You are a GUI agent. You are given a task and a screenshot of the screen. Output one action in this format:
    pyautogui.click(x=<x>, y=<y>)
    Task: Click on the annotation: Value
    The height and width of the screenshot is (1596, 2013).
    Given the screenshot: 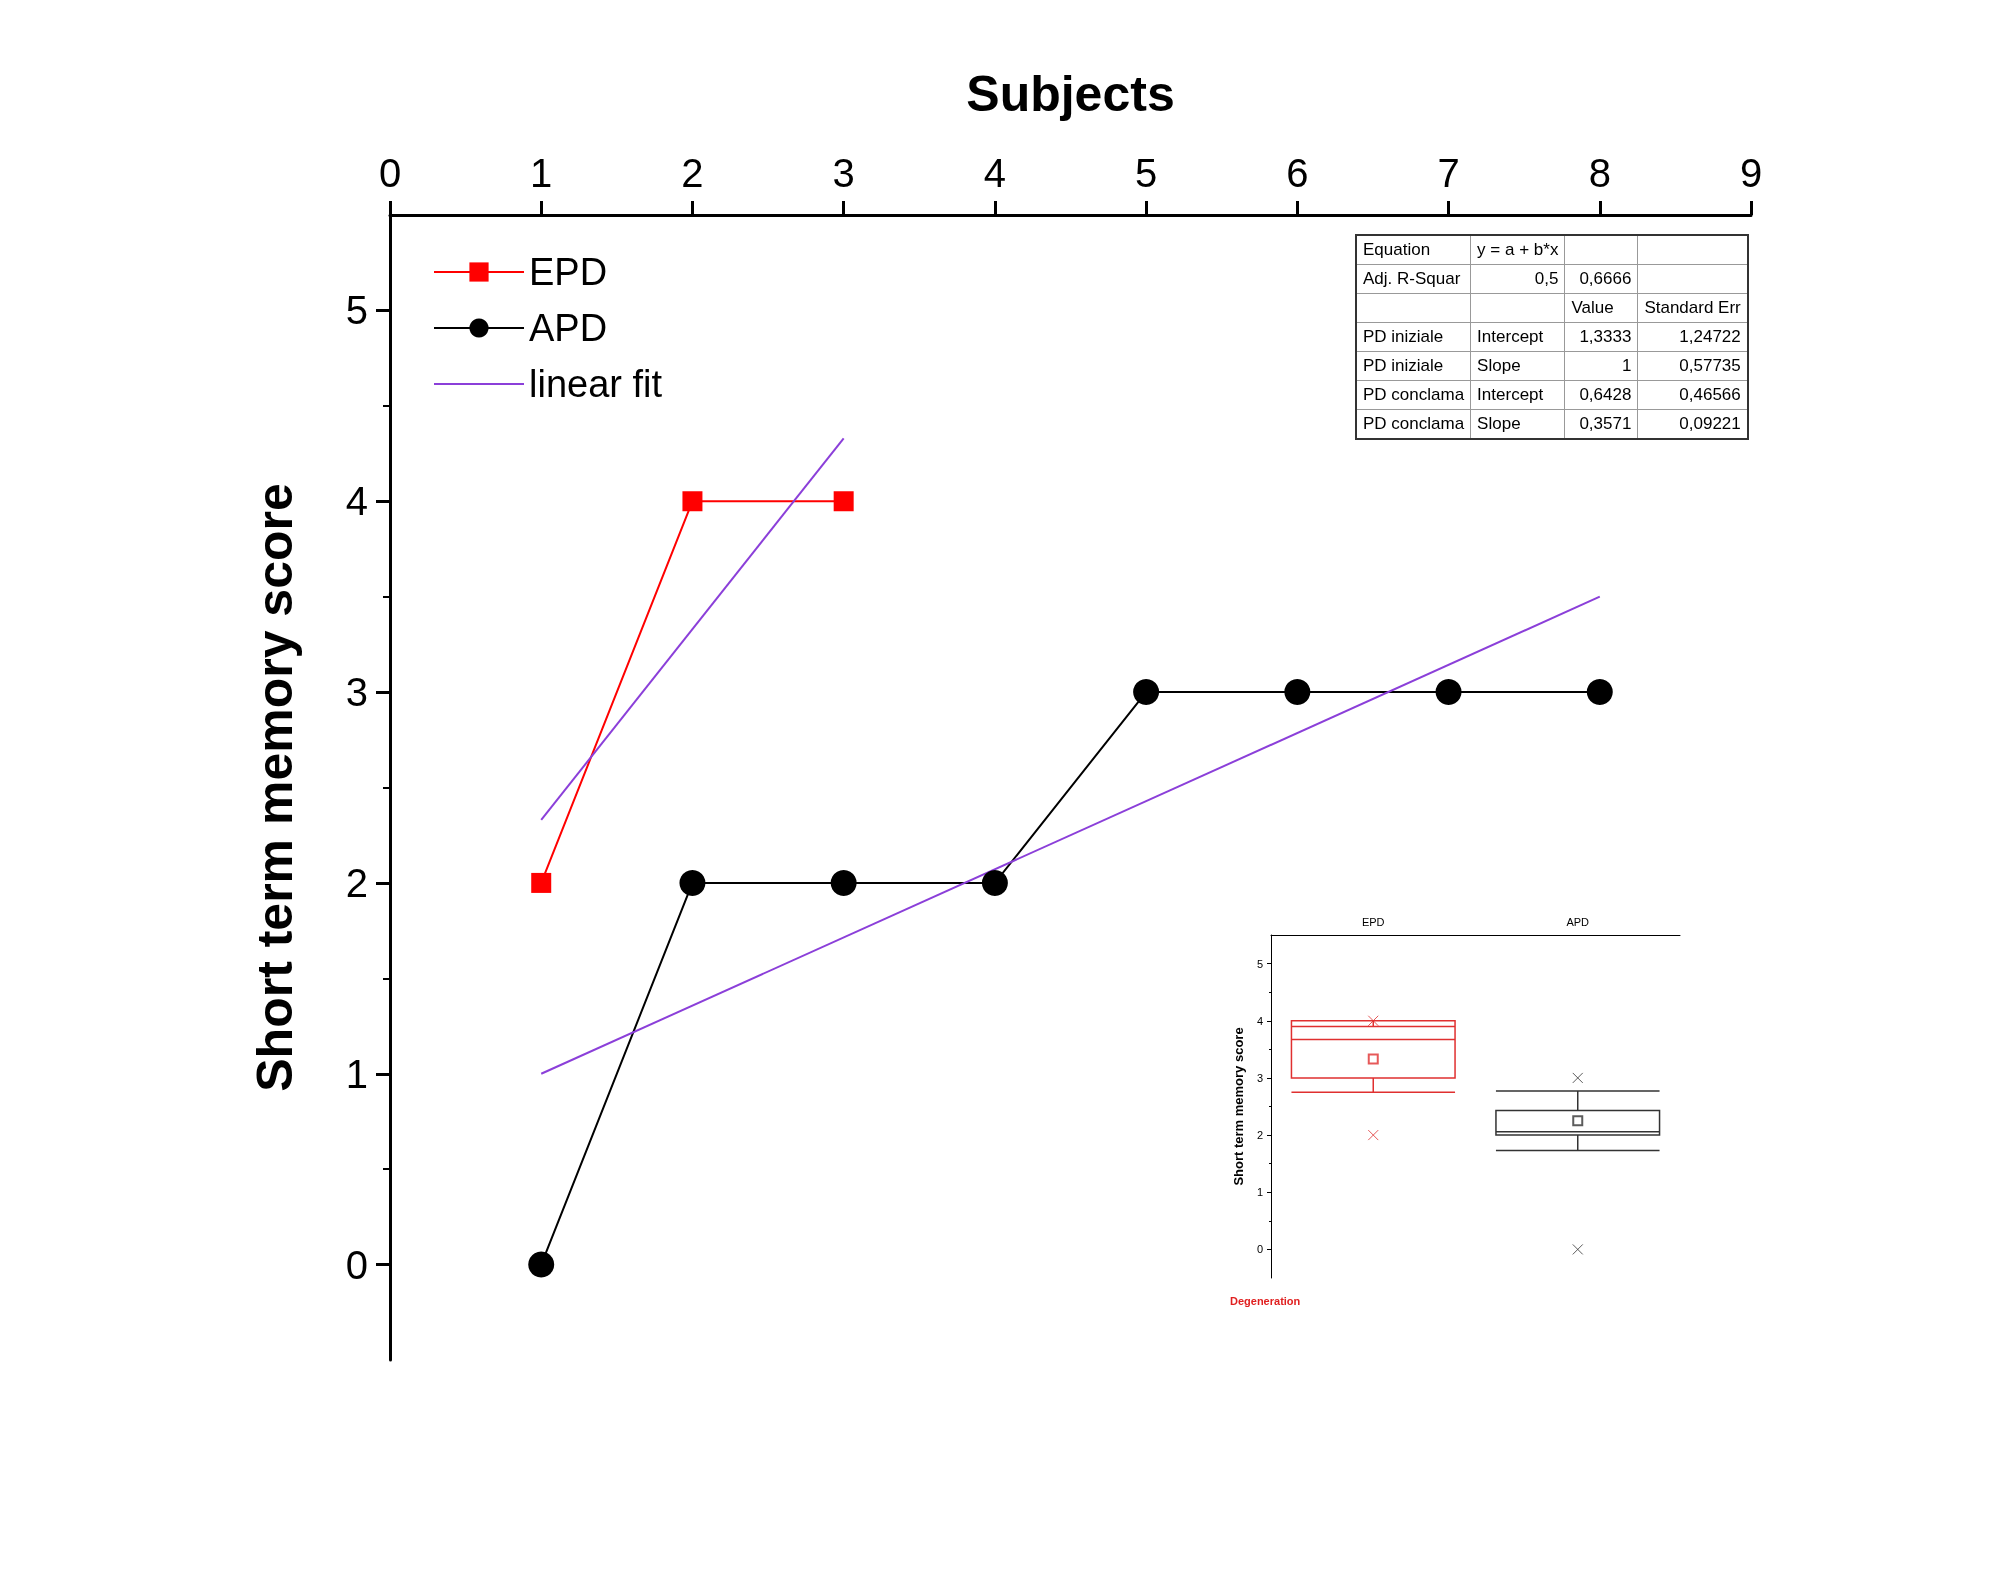 What is the action you would take?
    pyautogui.click(x=1601, y=308)
    